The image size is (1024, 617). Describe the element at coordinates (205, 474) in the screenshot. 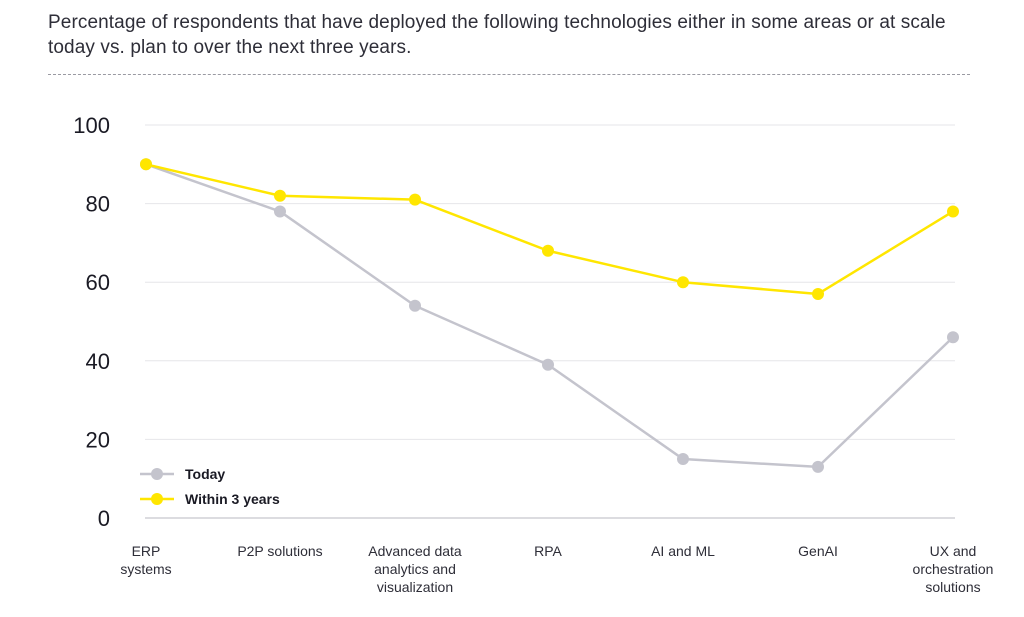

I see `legend-label-today: Today` at that location.